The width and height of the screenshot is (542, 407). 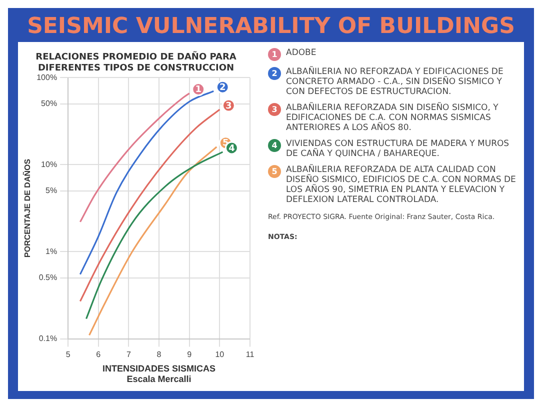 I want to click on chart-title: SEISMIC VULNERABILITY OF BUILDINGS, so click(x=271, y=27).